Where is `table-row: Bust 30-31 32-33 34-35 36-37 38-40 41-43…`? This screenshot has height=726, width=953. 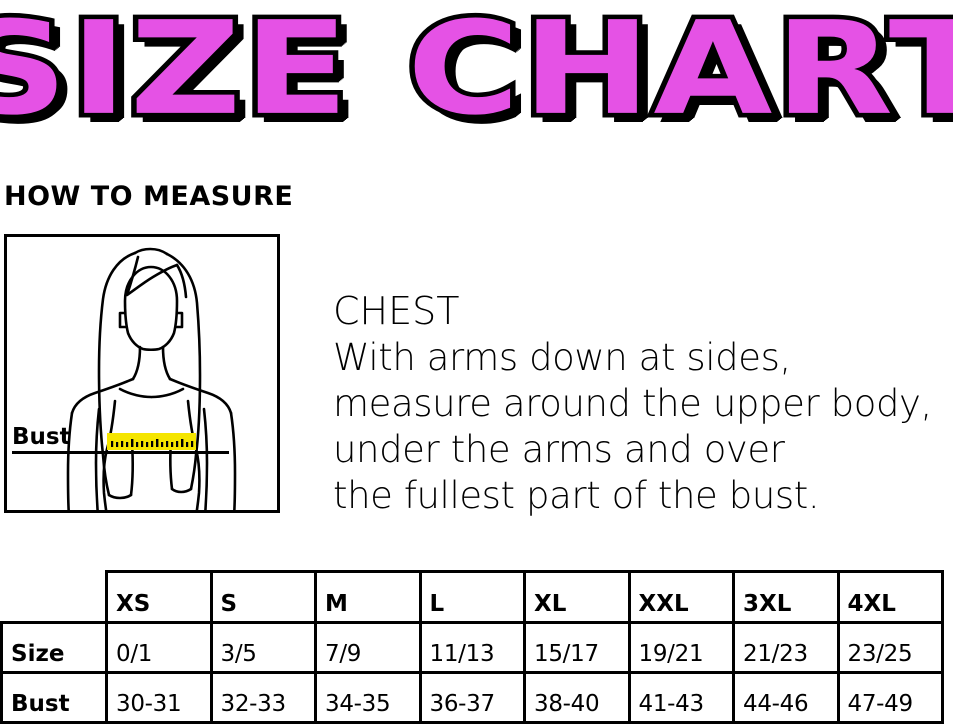
table-row: Bust 30-31 32-33 34-35 36-37 38-40 41-43… is located at coordinates (472, 697).